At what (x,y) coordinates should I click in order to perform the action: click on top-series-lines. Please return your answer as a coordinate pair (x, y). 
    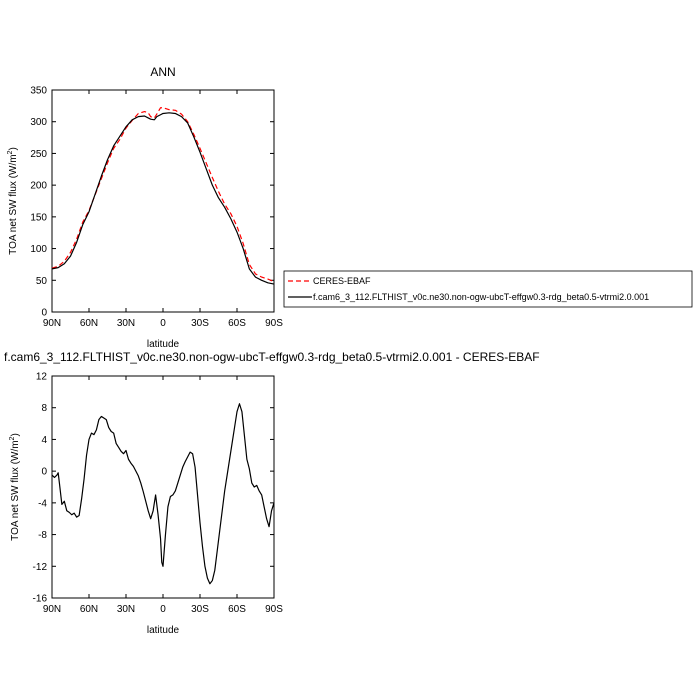
    Looking at the image, I should click on (163, 196).